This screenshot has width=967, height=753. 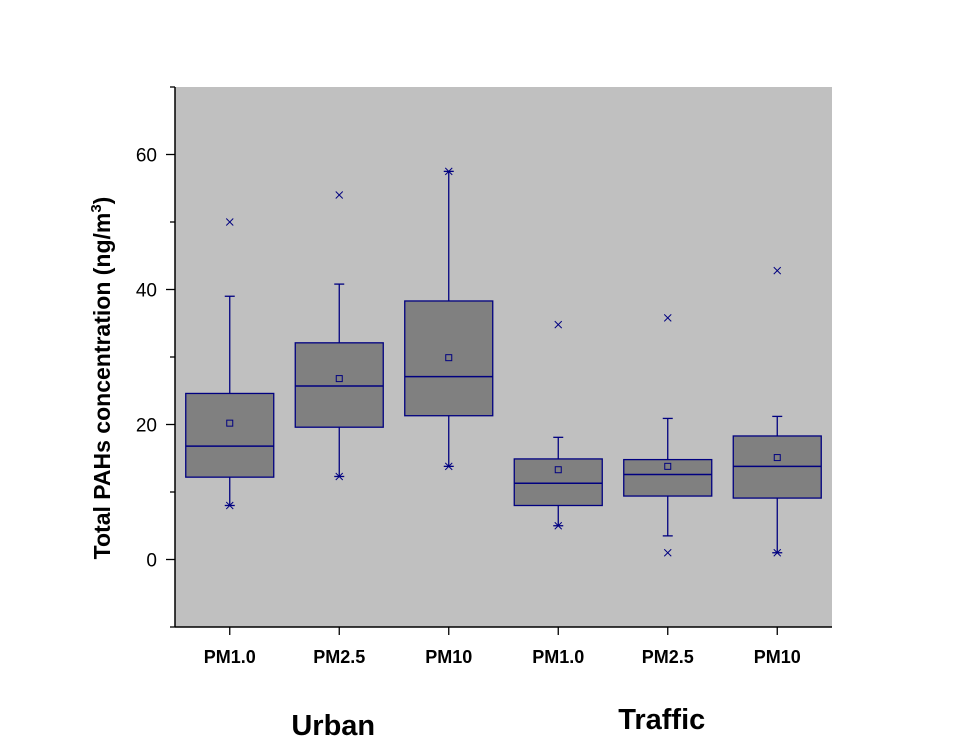 I want to click on y-axis-title-superscript: 3, so click(x=96, y=208).